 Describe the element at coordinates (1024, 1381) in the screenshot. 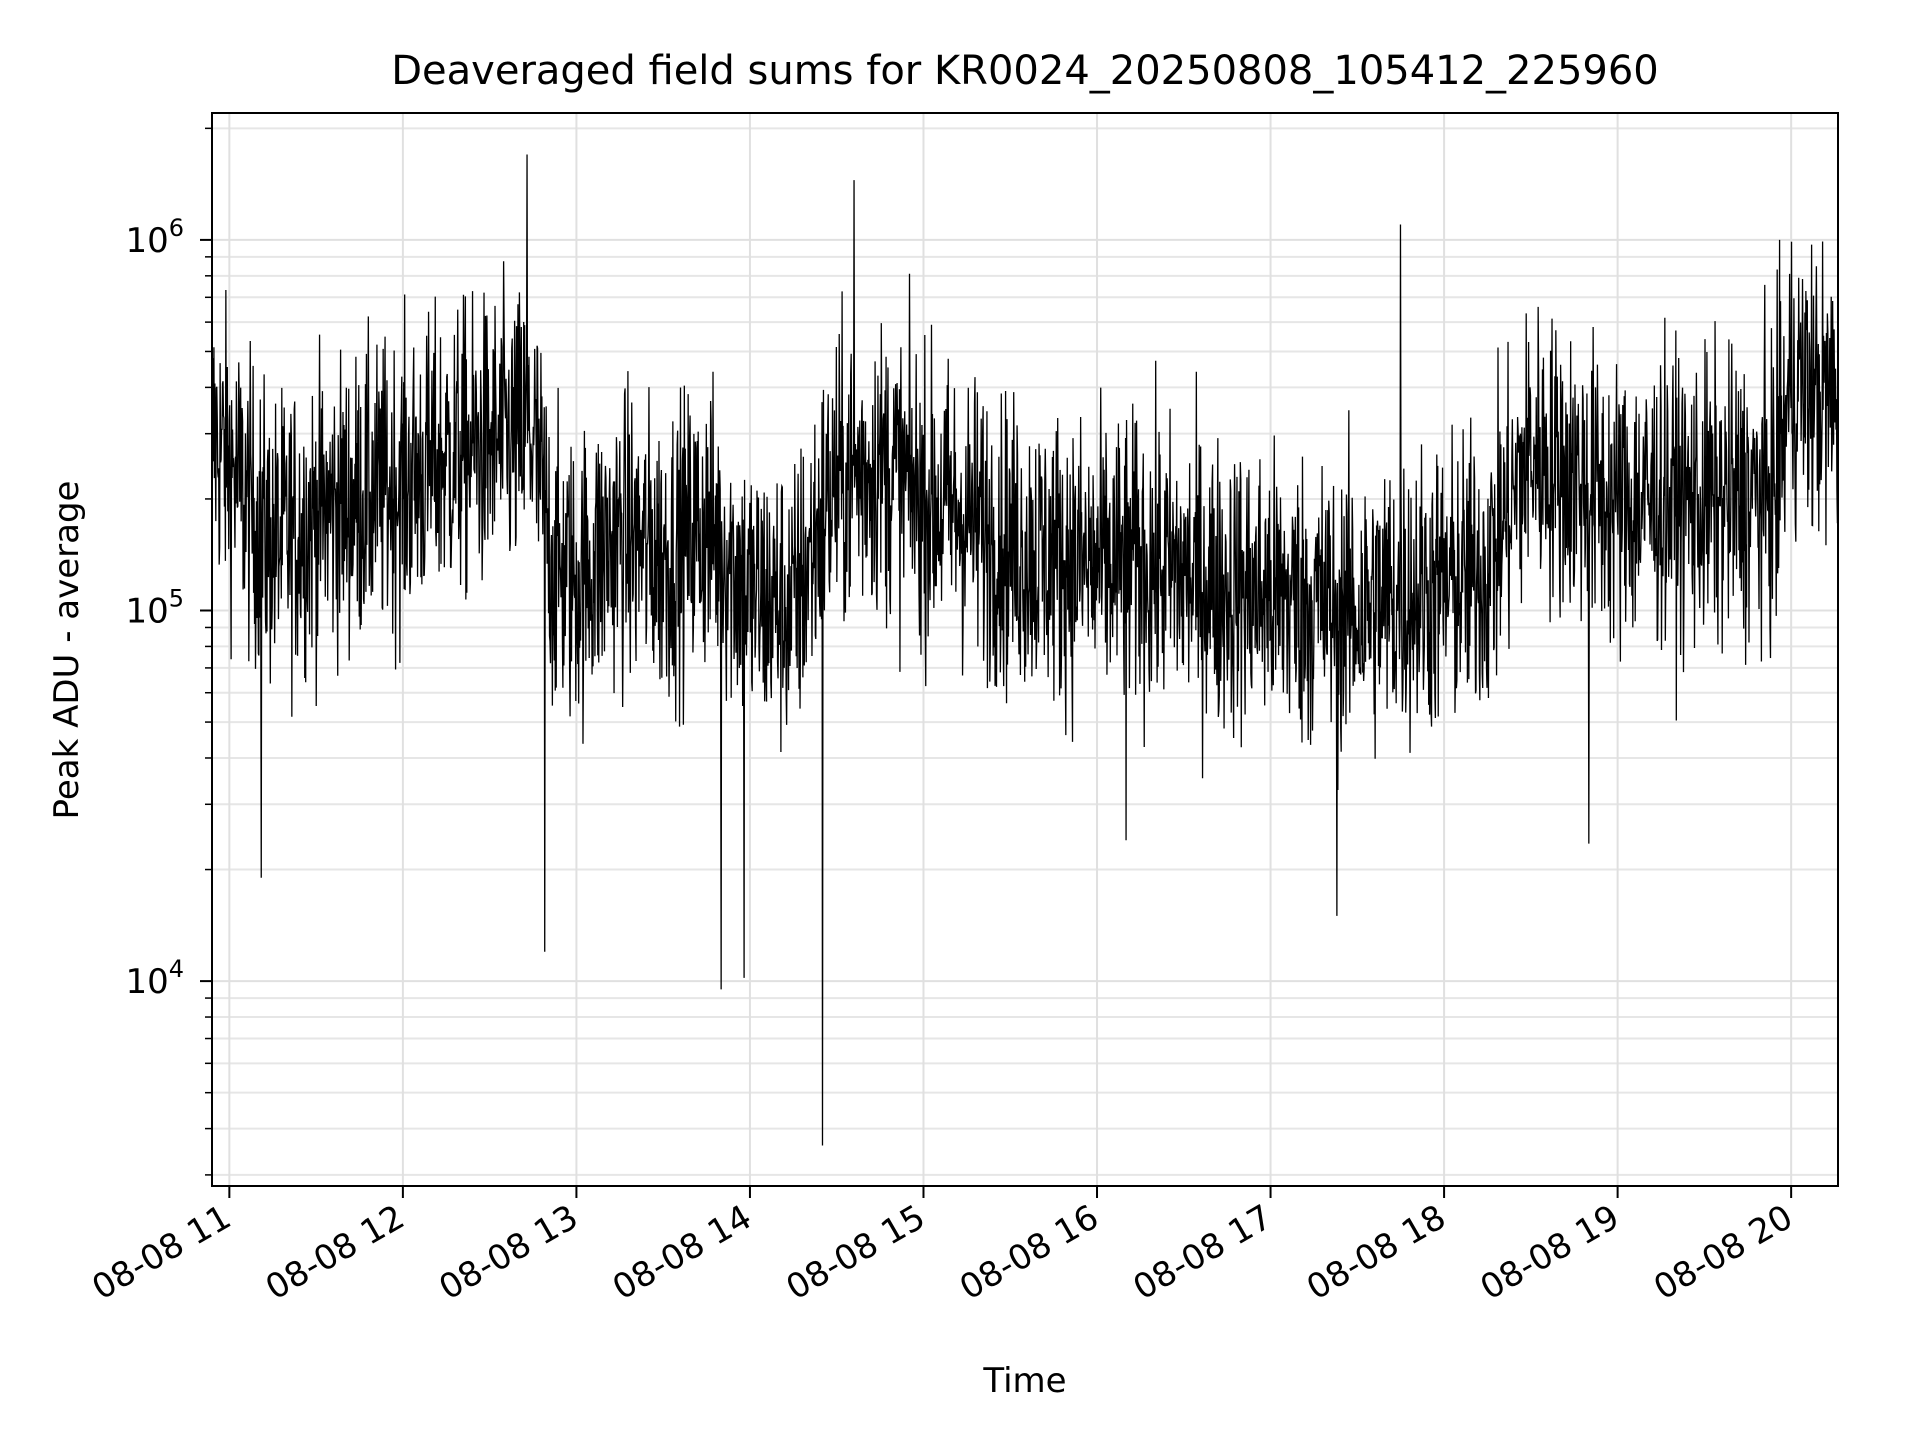

I see `x-axis-label: Time` at that location.